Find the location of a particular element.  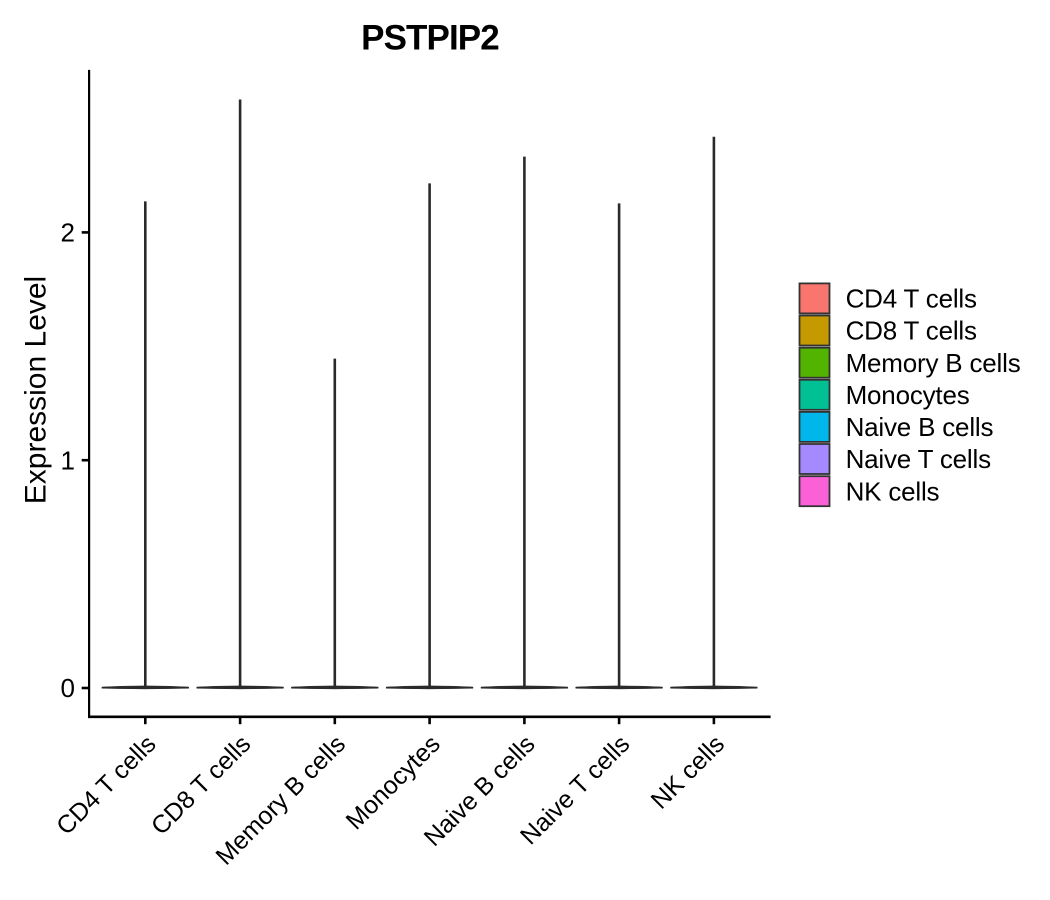

svg-text: Memory B cells is located at coordinates (933, 363).